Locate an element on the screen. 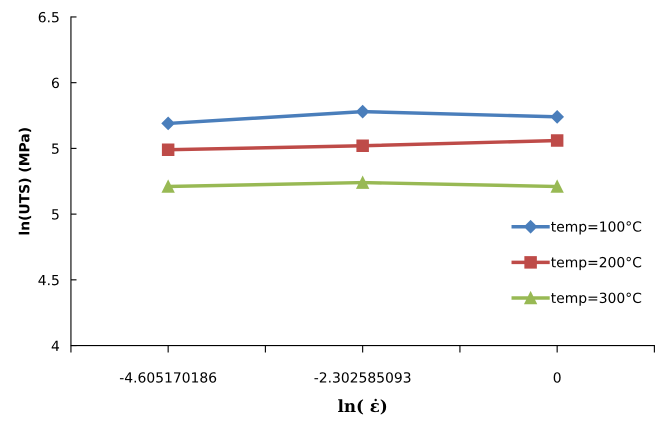 The image size is (663, 424). legend-label: temp=200°C is located at coordinates (596, 263).